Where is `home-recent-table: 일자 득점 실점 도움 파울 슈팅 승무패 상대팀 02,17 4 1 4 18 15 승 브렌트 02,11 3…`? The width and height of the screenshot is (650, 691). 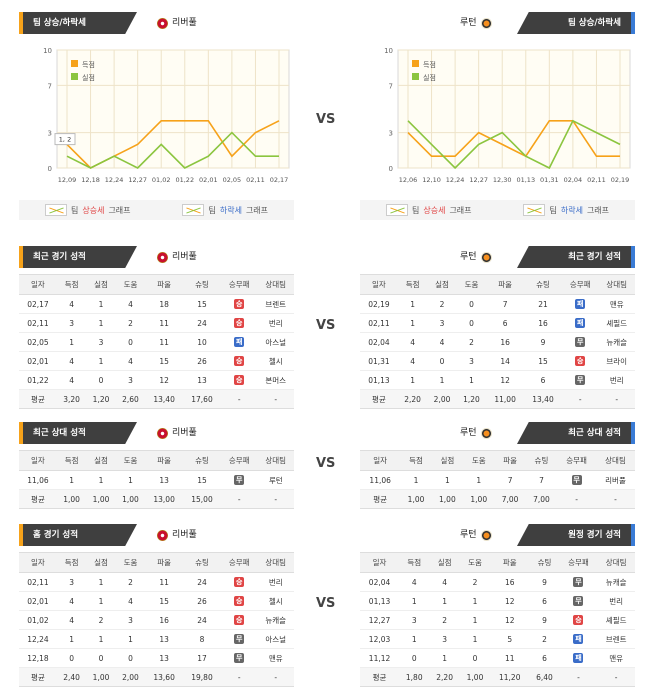 home-recent-table: 일자 득점 실점 도움 파울 슈팅 승무패 상대팀 02,17 4 1 4 18 15 승 브렌트 02,11 3… is located at coordinates (156, 341).